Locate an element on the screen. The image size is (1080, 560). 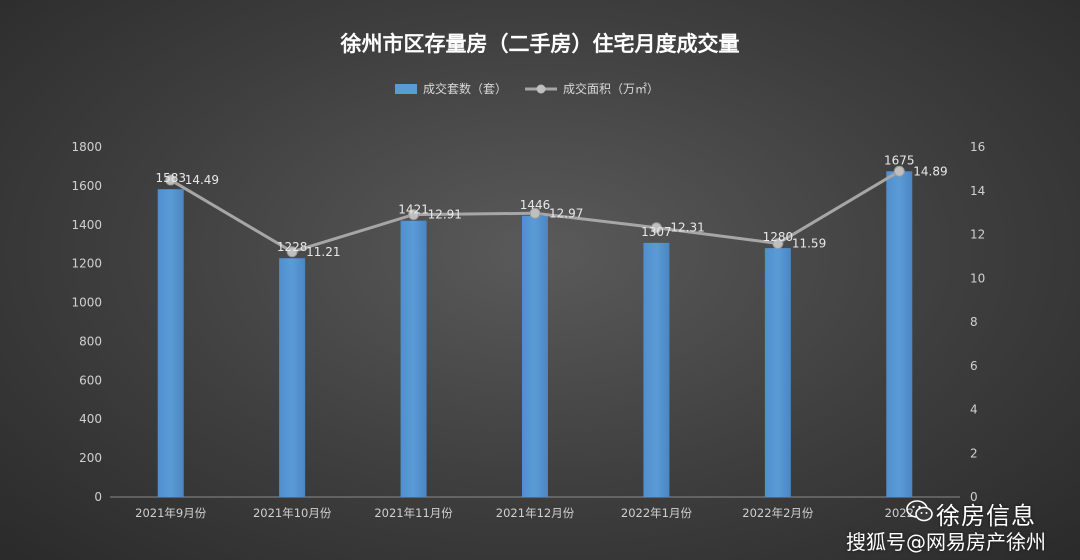
legend: 成交套数（套） 成交面积（万㎡） is located at coordinates (527, 88).